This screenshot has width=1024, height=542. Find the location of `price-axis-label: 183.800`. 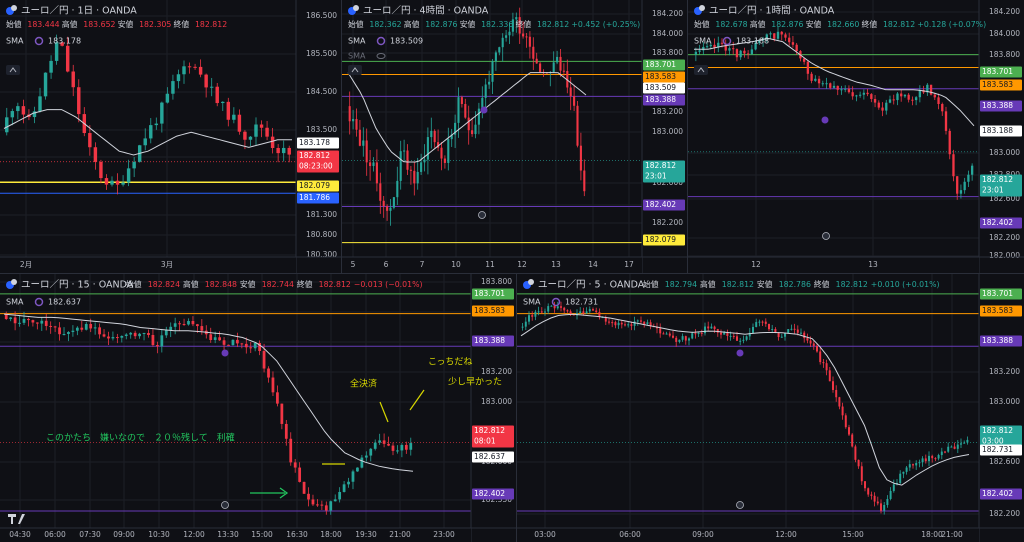

price-axis-label: 183.800 is located at coordinates (667, 52).